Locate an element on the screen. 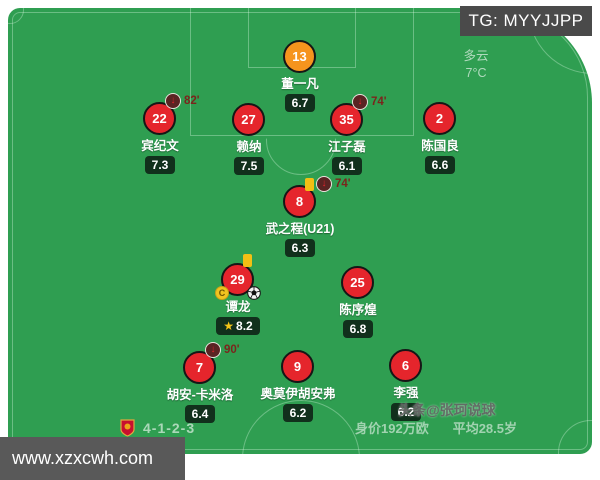 Image resolution: width=600 pixels, height=480 pixels. player-number-circle: 27 is located at coordinates (248, 119).